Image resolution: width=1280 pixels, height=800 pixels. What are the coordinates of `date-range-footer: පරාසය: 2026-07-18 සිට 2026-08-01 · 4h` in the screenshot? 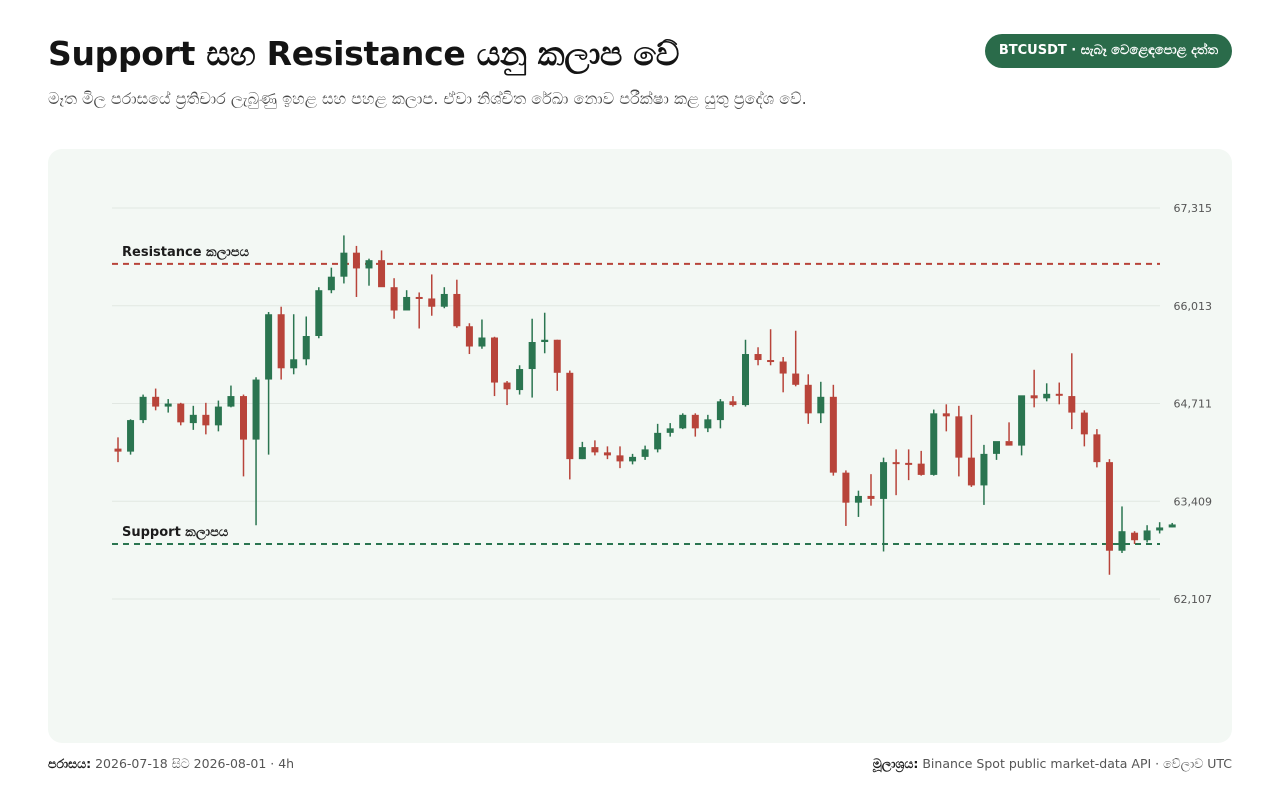 It's located at (171, 764).